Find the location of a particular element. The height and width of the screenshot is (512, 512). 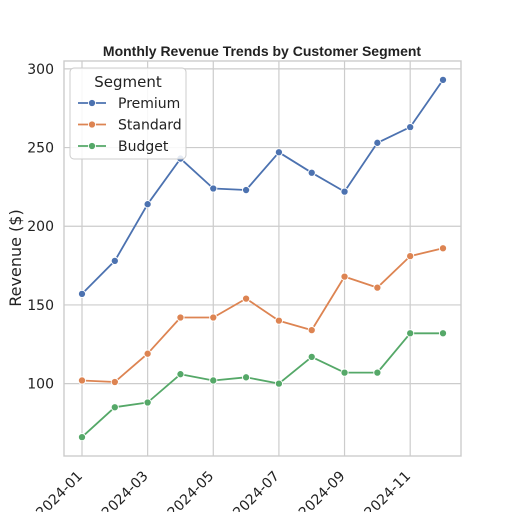

legend-item-standard: Standard is located at coordinates (130, 126).